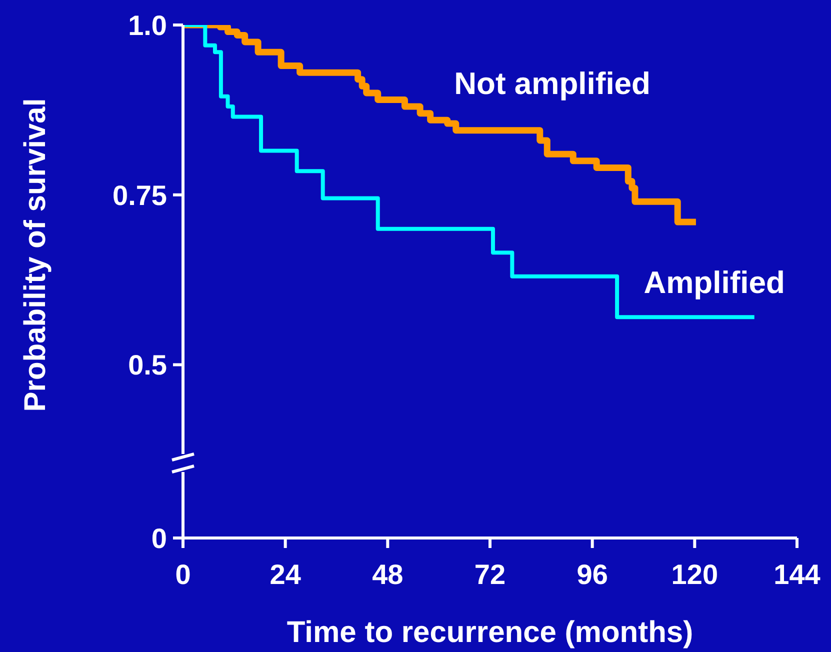  Describe the element at coordinates (36, 255) in the screenshot. I see `y-axis-title: Probability of survival` at that location.